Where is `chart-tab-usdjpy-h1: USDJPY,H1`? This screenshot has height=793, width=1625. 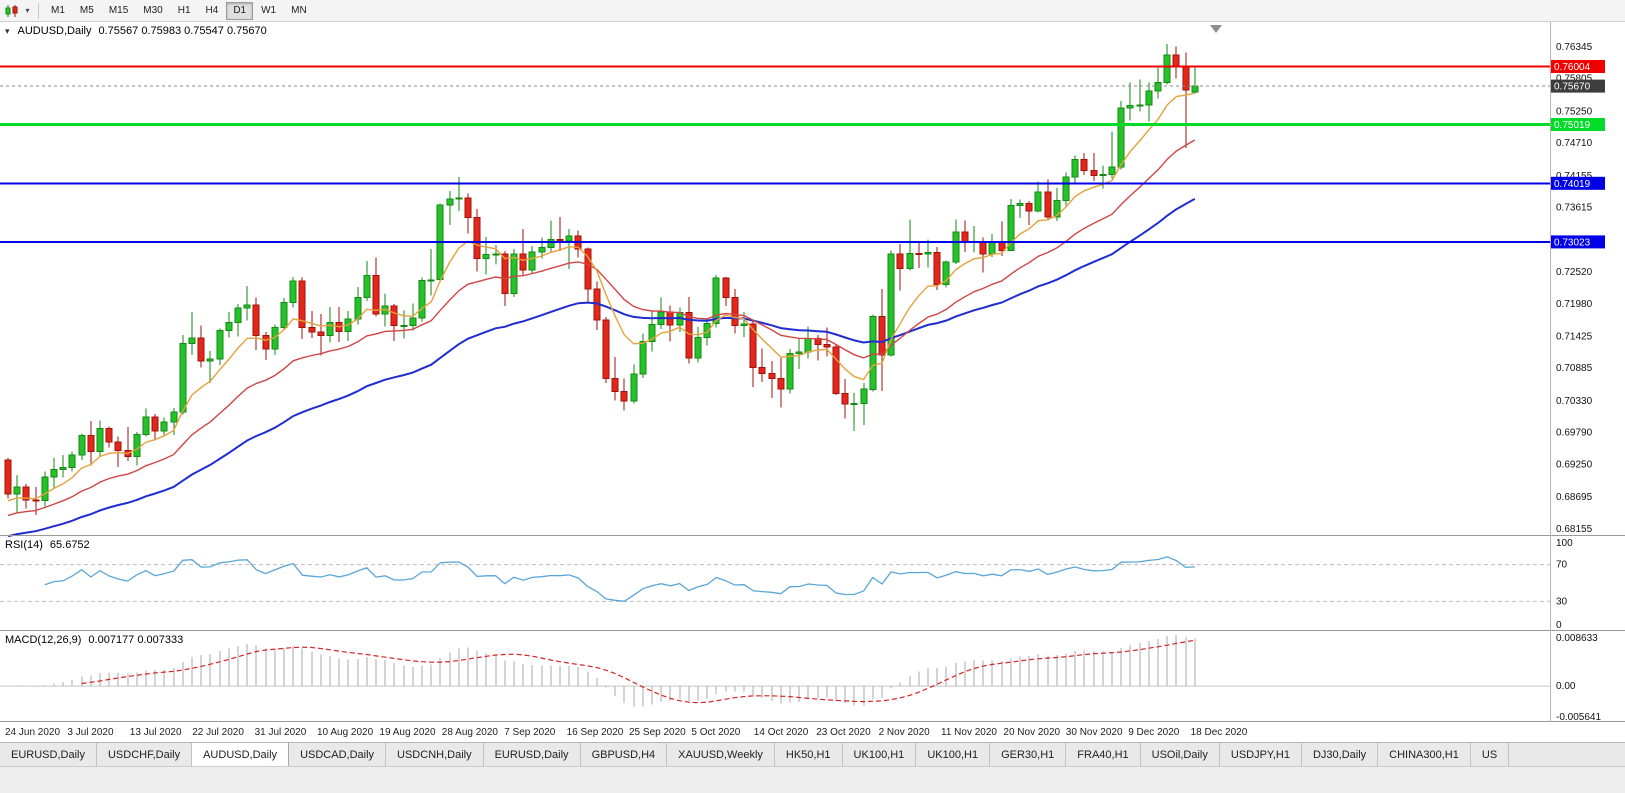
chart-tab-usdjpy-h1: USDJPY,H1 is located at coordinates (1260, 754).